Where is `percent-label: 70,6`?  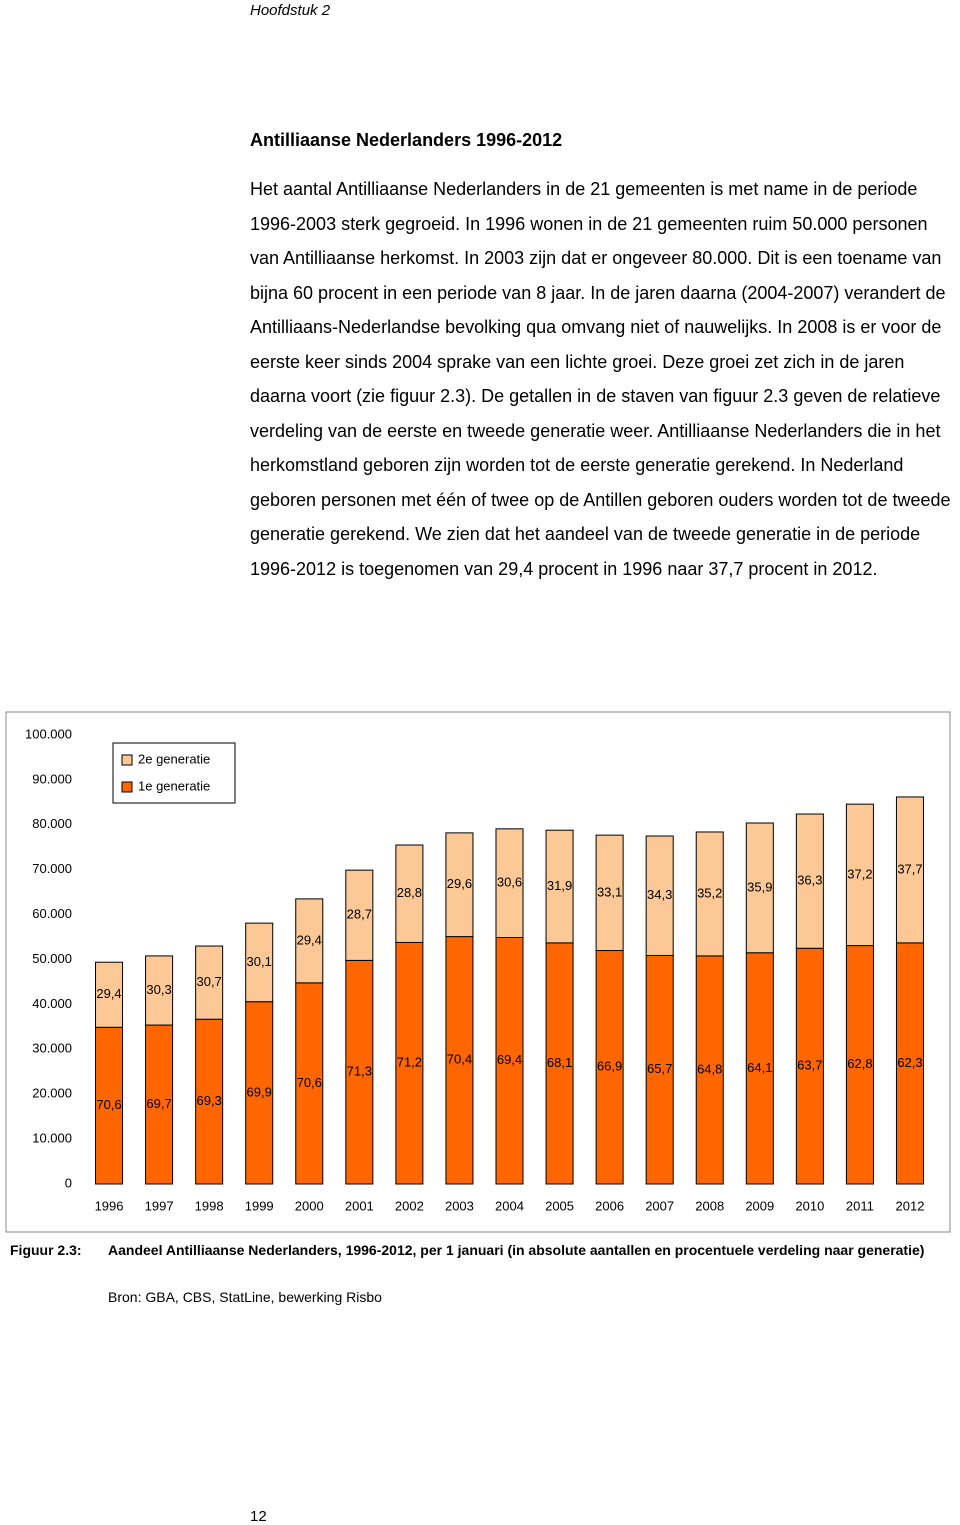 percent-label: 70,6 is located at coordinates (108, 1104).